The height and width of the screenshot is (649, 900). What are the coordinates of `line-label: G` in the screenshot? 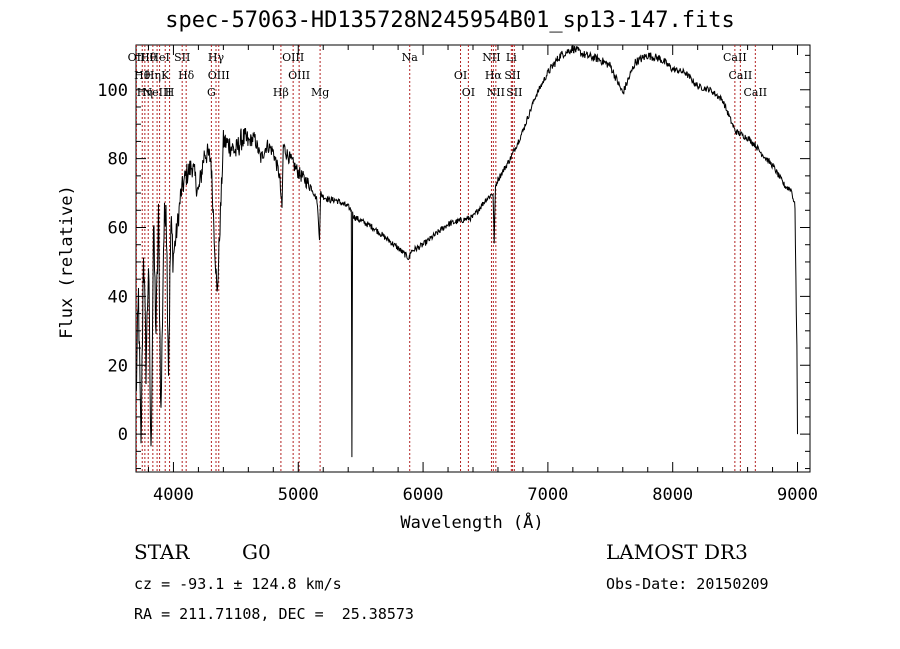 It's located at (211, 92).